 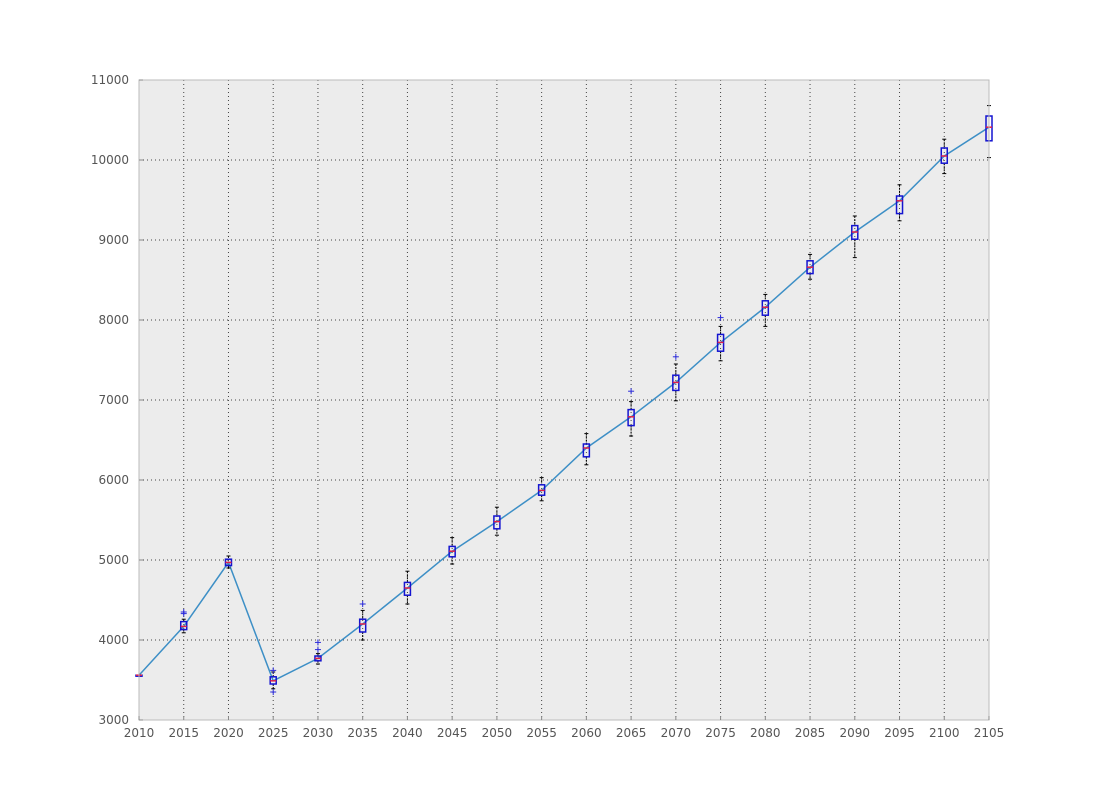 I want to click on x-tick-label: 2070, so click(x=676, y=733).